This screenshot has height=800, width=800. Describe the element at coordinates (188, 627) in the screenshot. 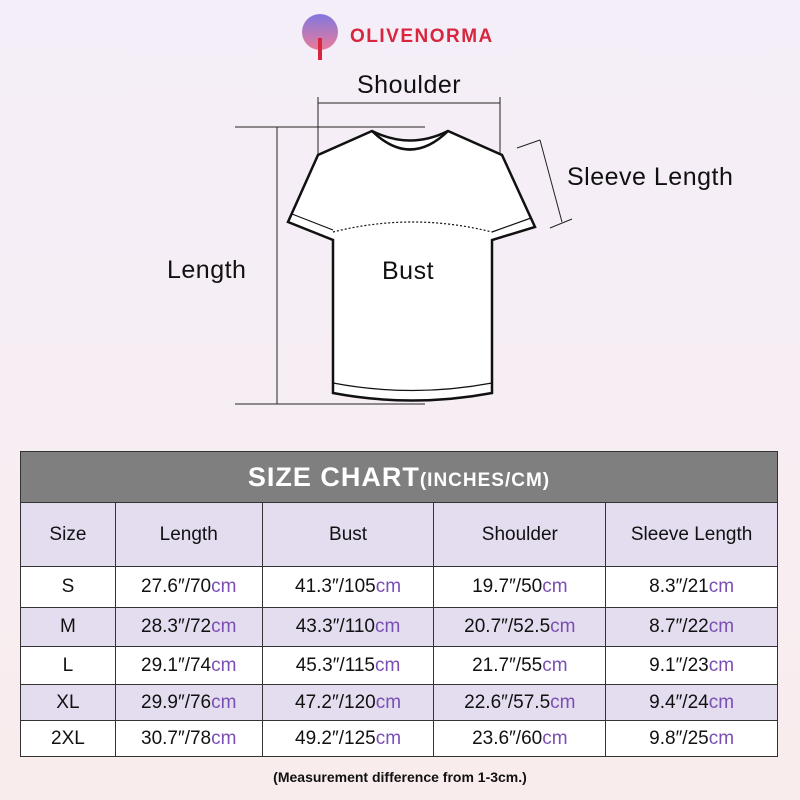

I see `measurement-cell: 28.3″/72cm` at that location.